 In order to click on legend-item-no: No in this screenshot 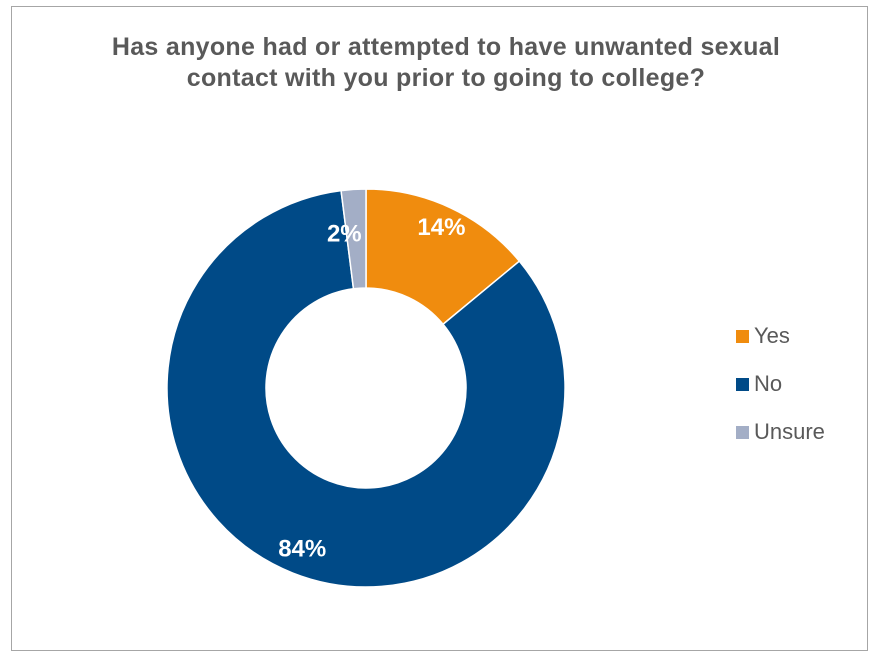, I will do `click(780, 383)`.